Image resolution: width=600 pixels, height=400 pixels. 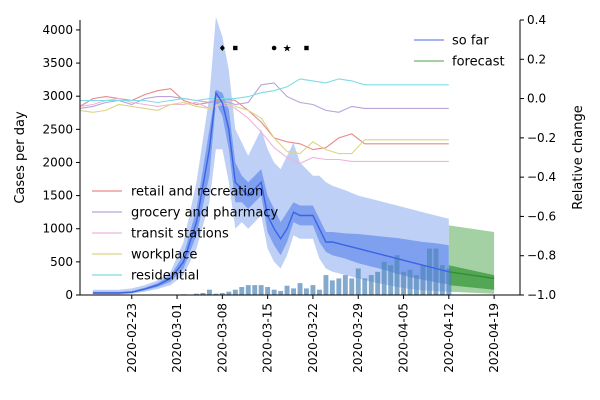 What do you see at coordinates (494, 338) in the screenshot?
I see `x-tick-label: 2020-04-19` at bounding box center [494, 338].